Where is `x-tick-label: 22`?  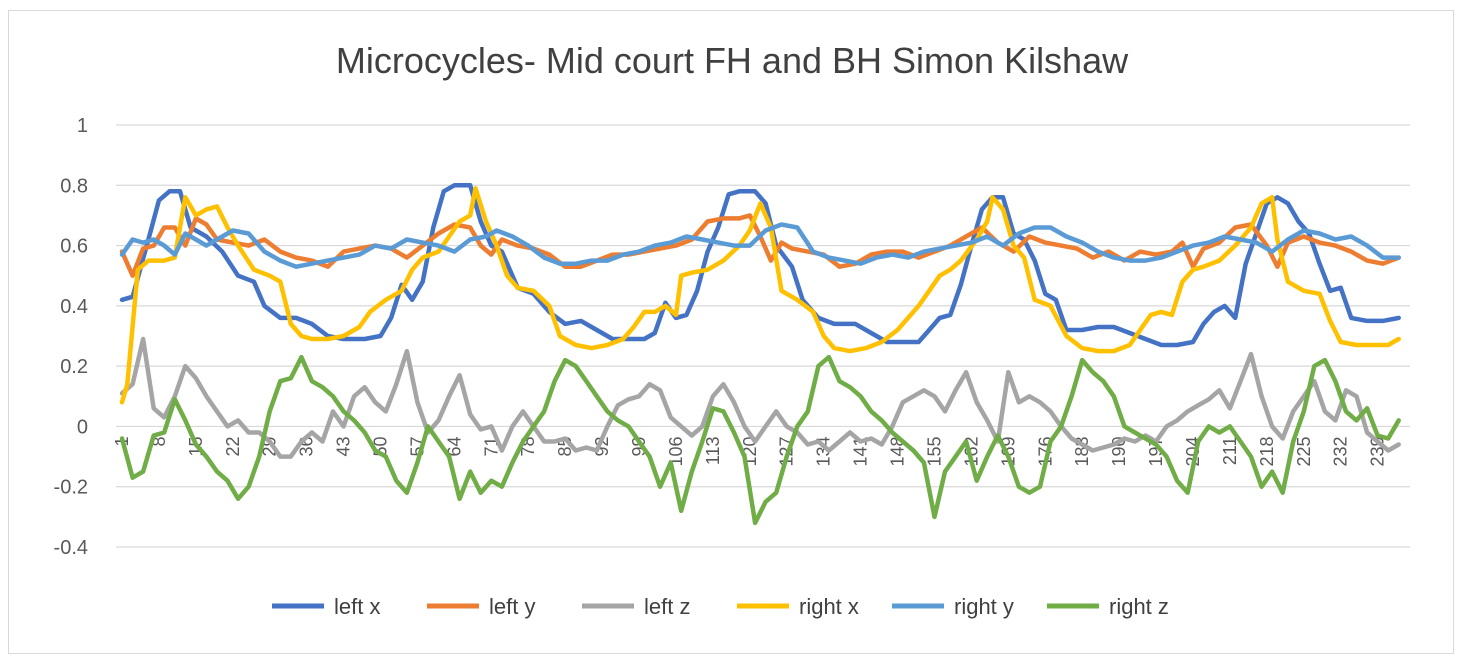
x-tick-label: 22 is located at coordinates (233, 446).